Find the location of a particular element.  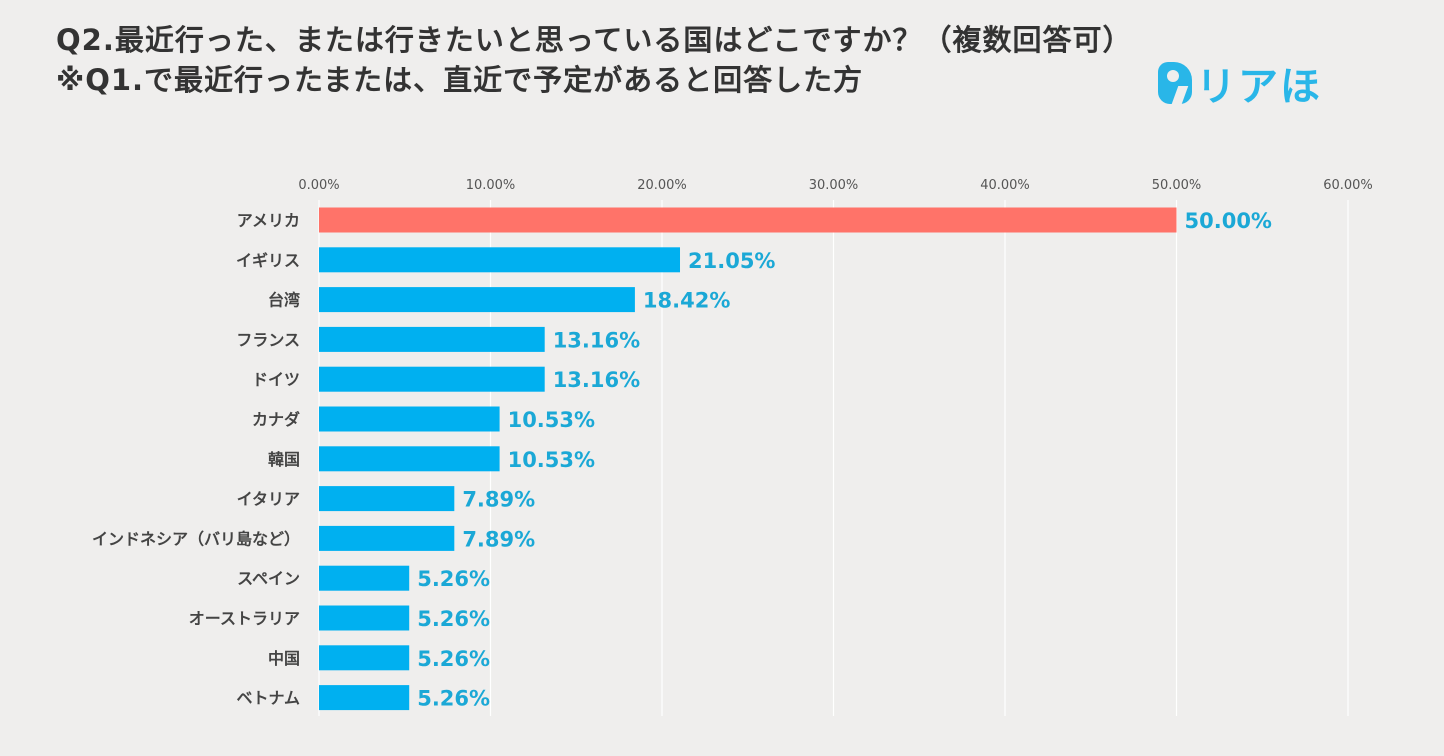

x-tick-label: 50.00% is located at coordinates (1177, 185).